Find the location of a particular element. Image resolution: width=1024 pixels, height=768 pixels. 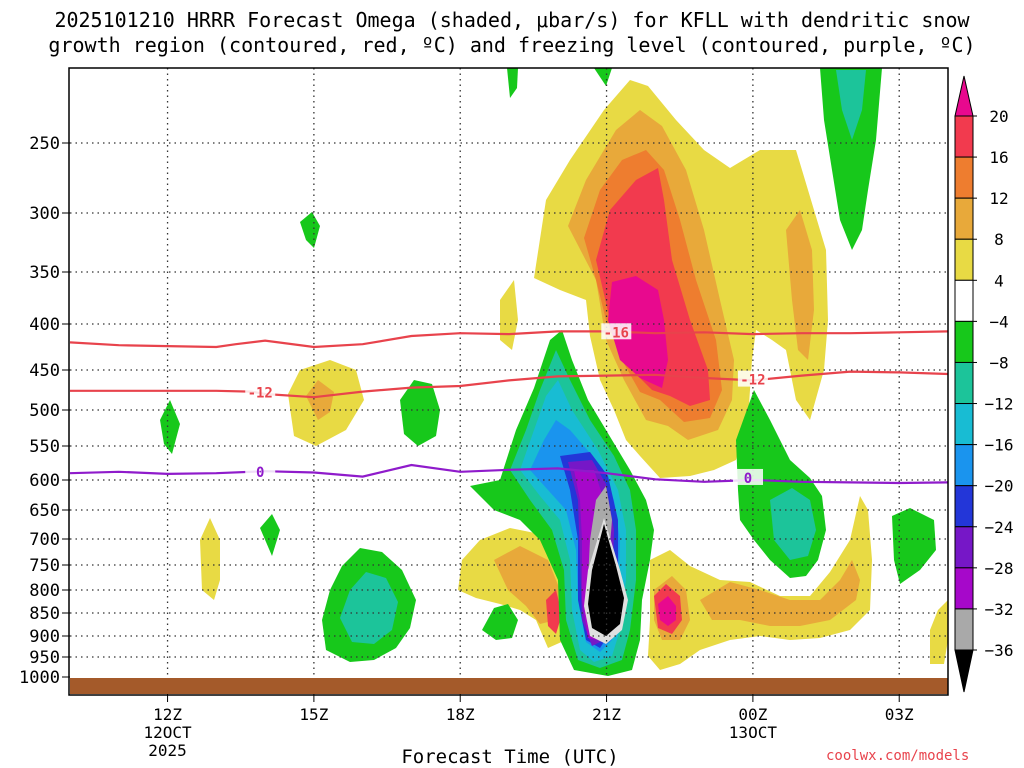

x-axis-title: Forecast Time (UTC) is located at coordinates (510, 757).